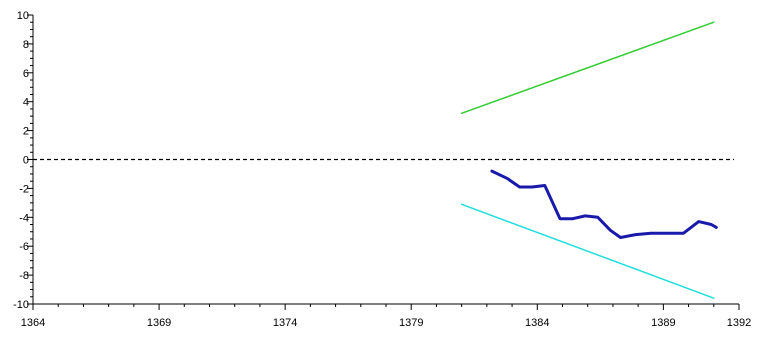  I want to click on x-tick-label: 1379, so click(411, 323).